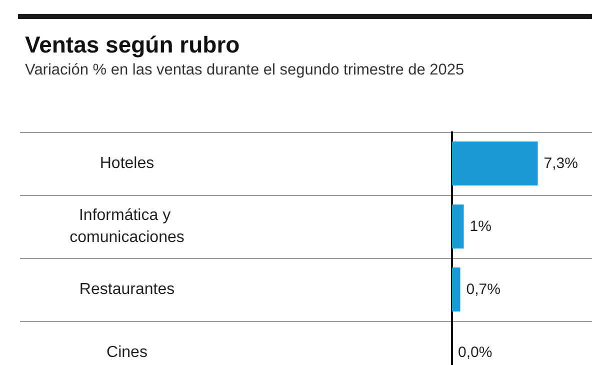  Describe the element at coordinates (127, 163) in the screenshot. I see `y-tick-label: Hoteles` at that location.